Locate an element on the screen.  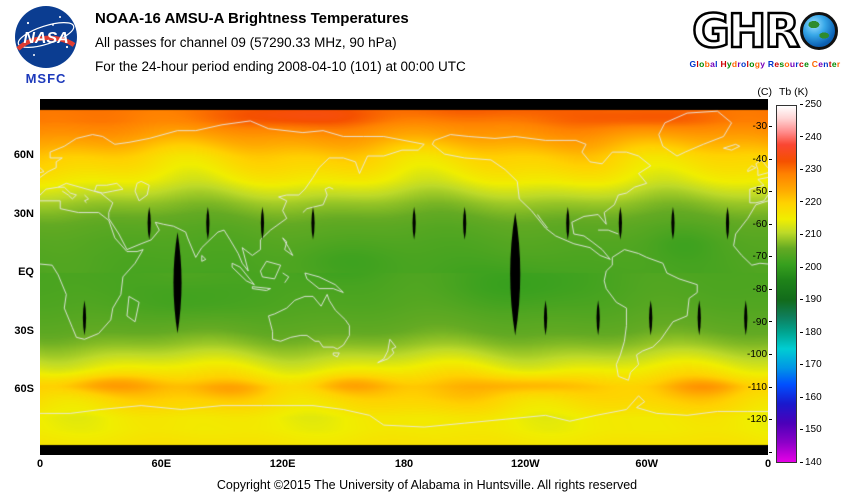
colorbar-k-tick-180: 180 is located at coordinates (811, 332).